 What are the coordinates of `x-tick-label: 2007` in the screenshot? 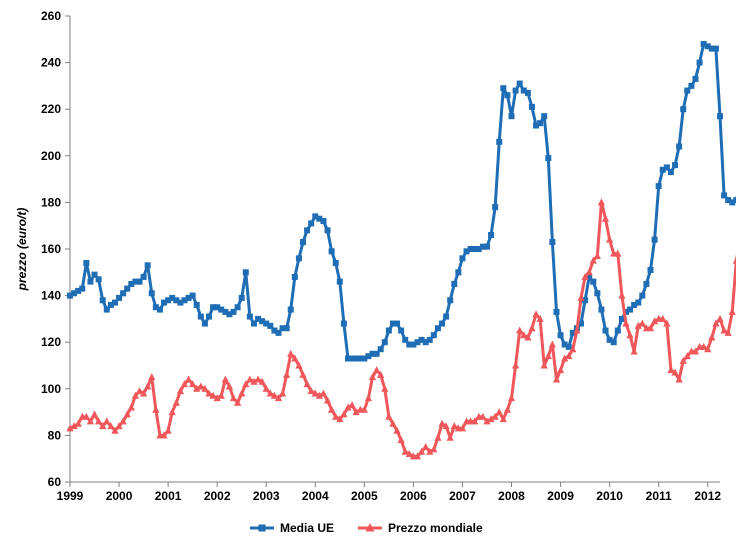 It's located at (462, 496).